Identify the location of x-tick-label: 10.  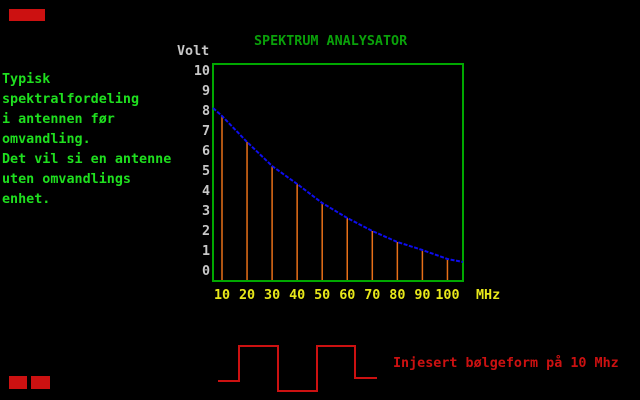
(222, 295).